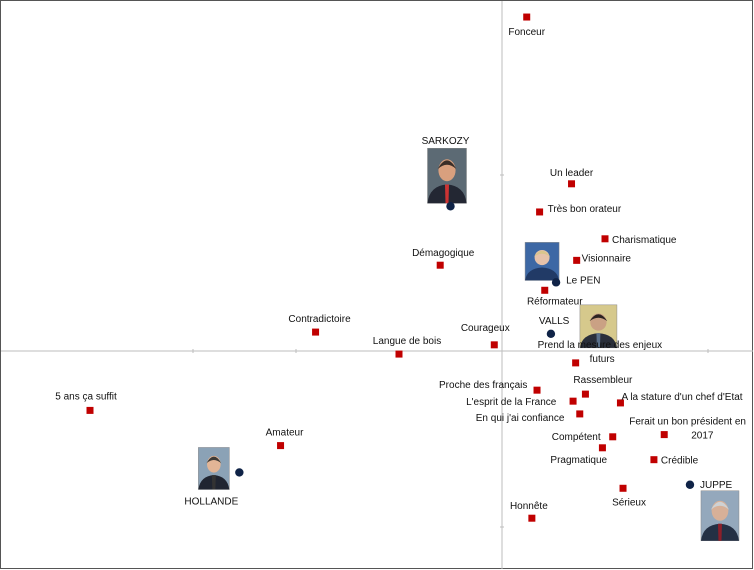 This screenshot has width=754, height=570. What do you see at coordinates (620, 403) in the screenshot?
I see `attribute-point-a-la-stature-d-un-chef-d-etat` at bounding box center [620, 403].